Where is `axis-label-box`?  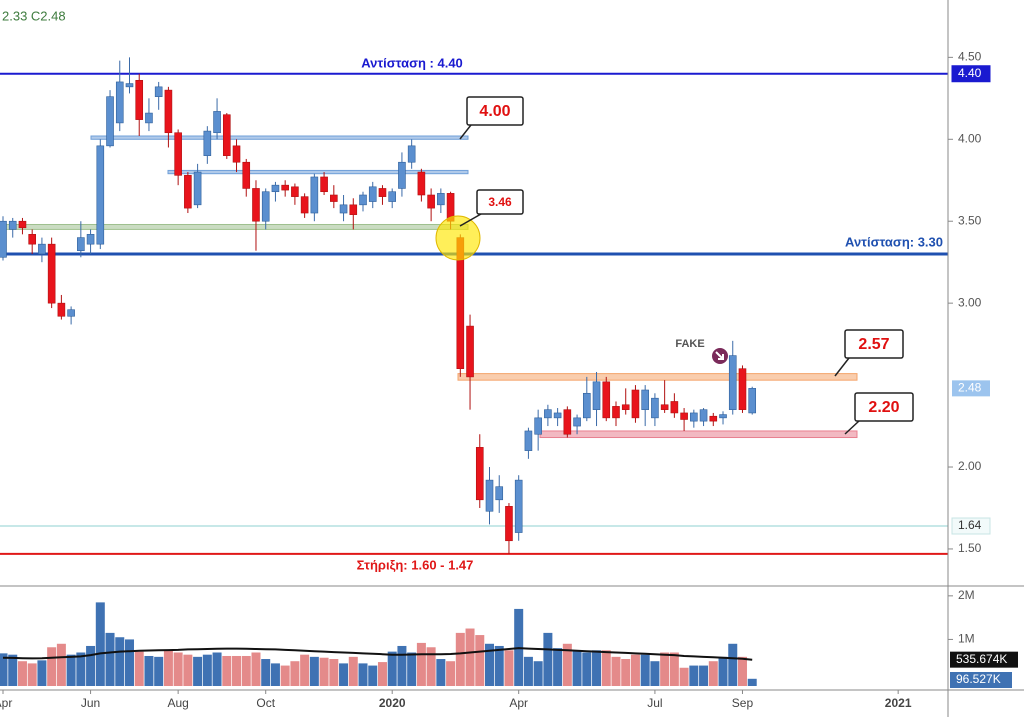
axis-label-box is located at coordinates (971, 526).